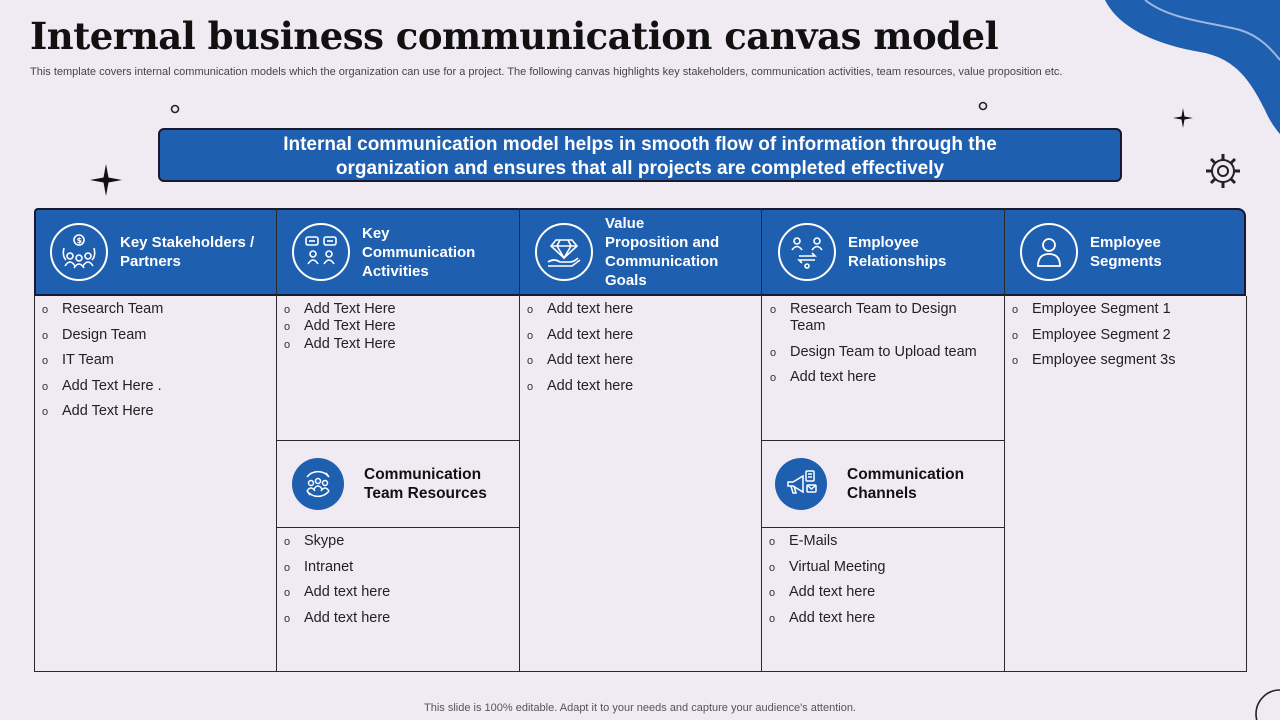  I want to click on list-item: Intranet, so click(397, 568).